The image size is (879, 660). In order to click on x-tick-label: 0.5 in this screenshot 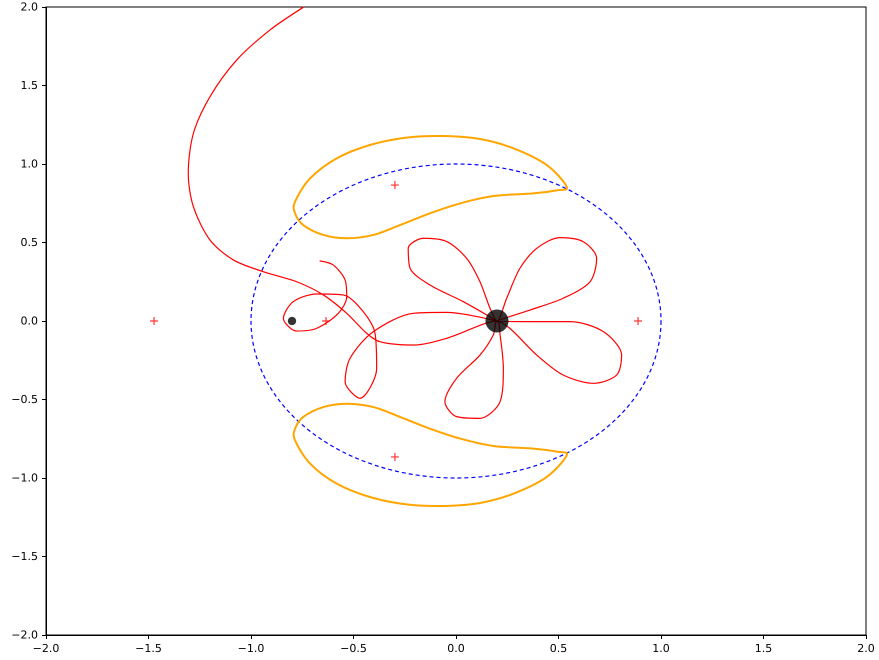, I will do `click(559, 648)`.